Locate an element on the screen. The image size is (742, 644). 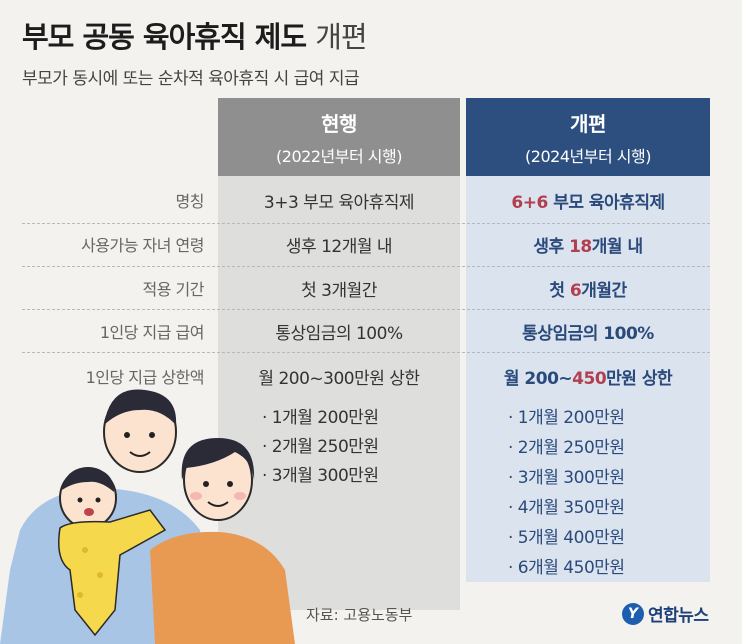
row-label: 적용 기간 is located at coordinates (173, 289).